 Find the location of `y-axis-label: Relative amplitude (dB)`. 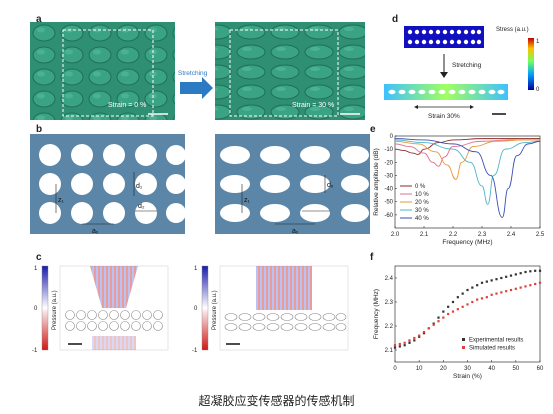

y-axis-label: Relative amplitude (dB) is located at coordinates (376, 182).